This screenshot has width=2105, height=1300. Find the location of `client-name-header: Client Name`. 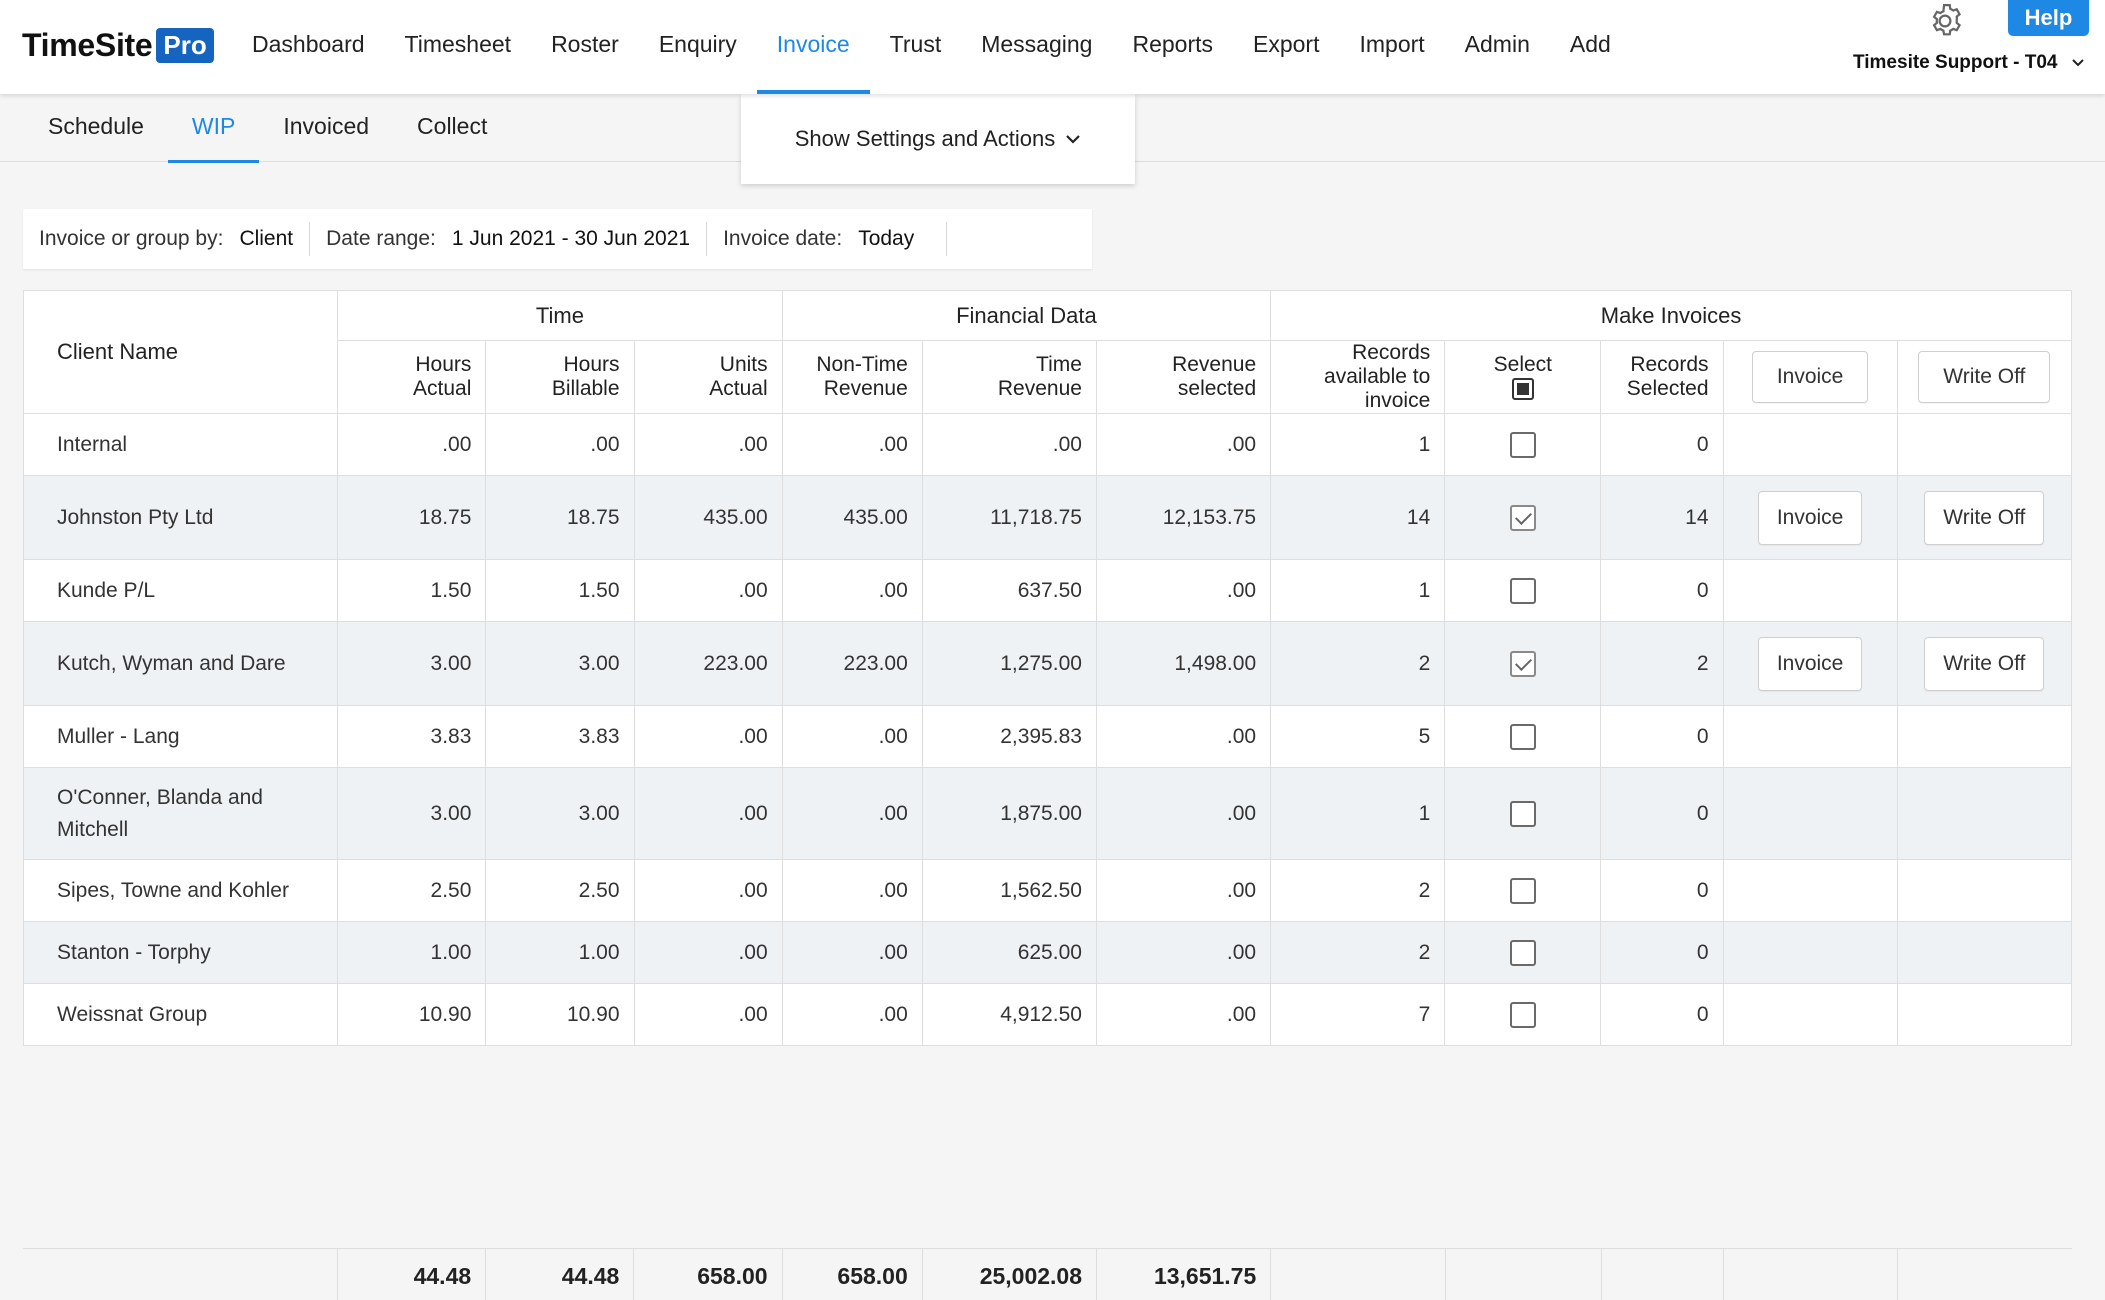

client-name-header: Client Name is located at coordinates (180, 352).